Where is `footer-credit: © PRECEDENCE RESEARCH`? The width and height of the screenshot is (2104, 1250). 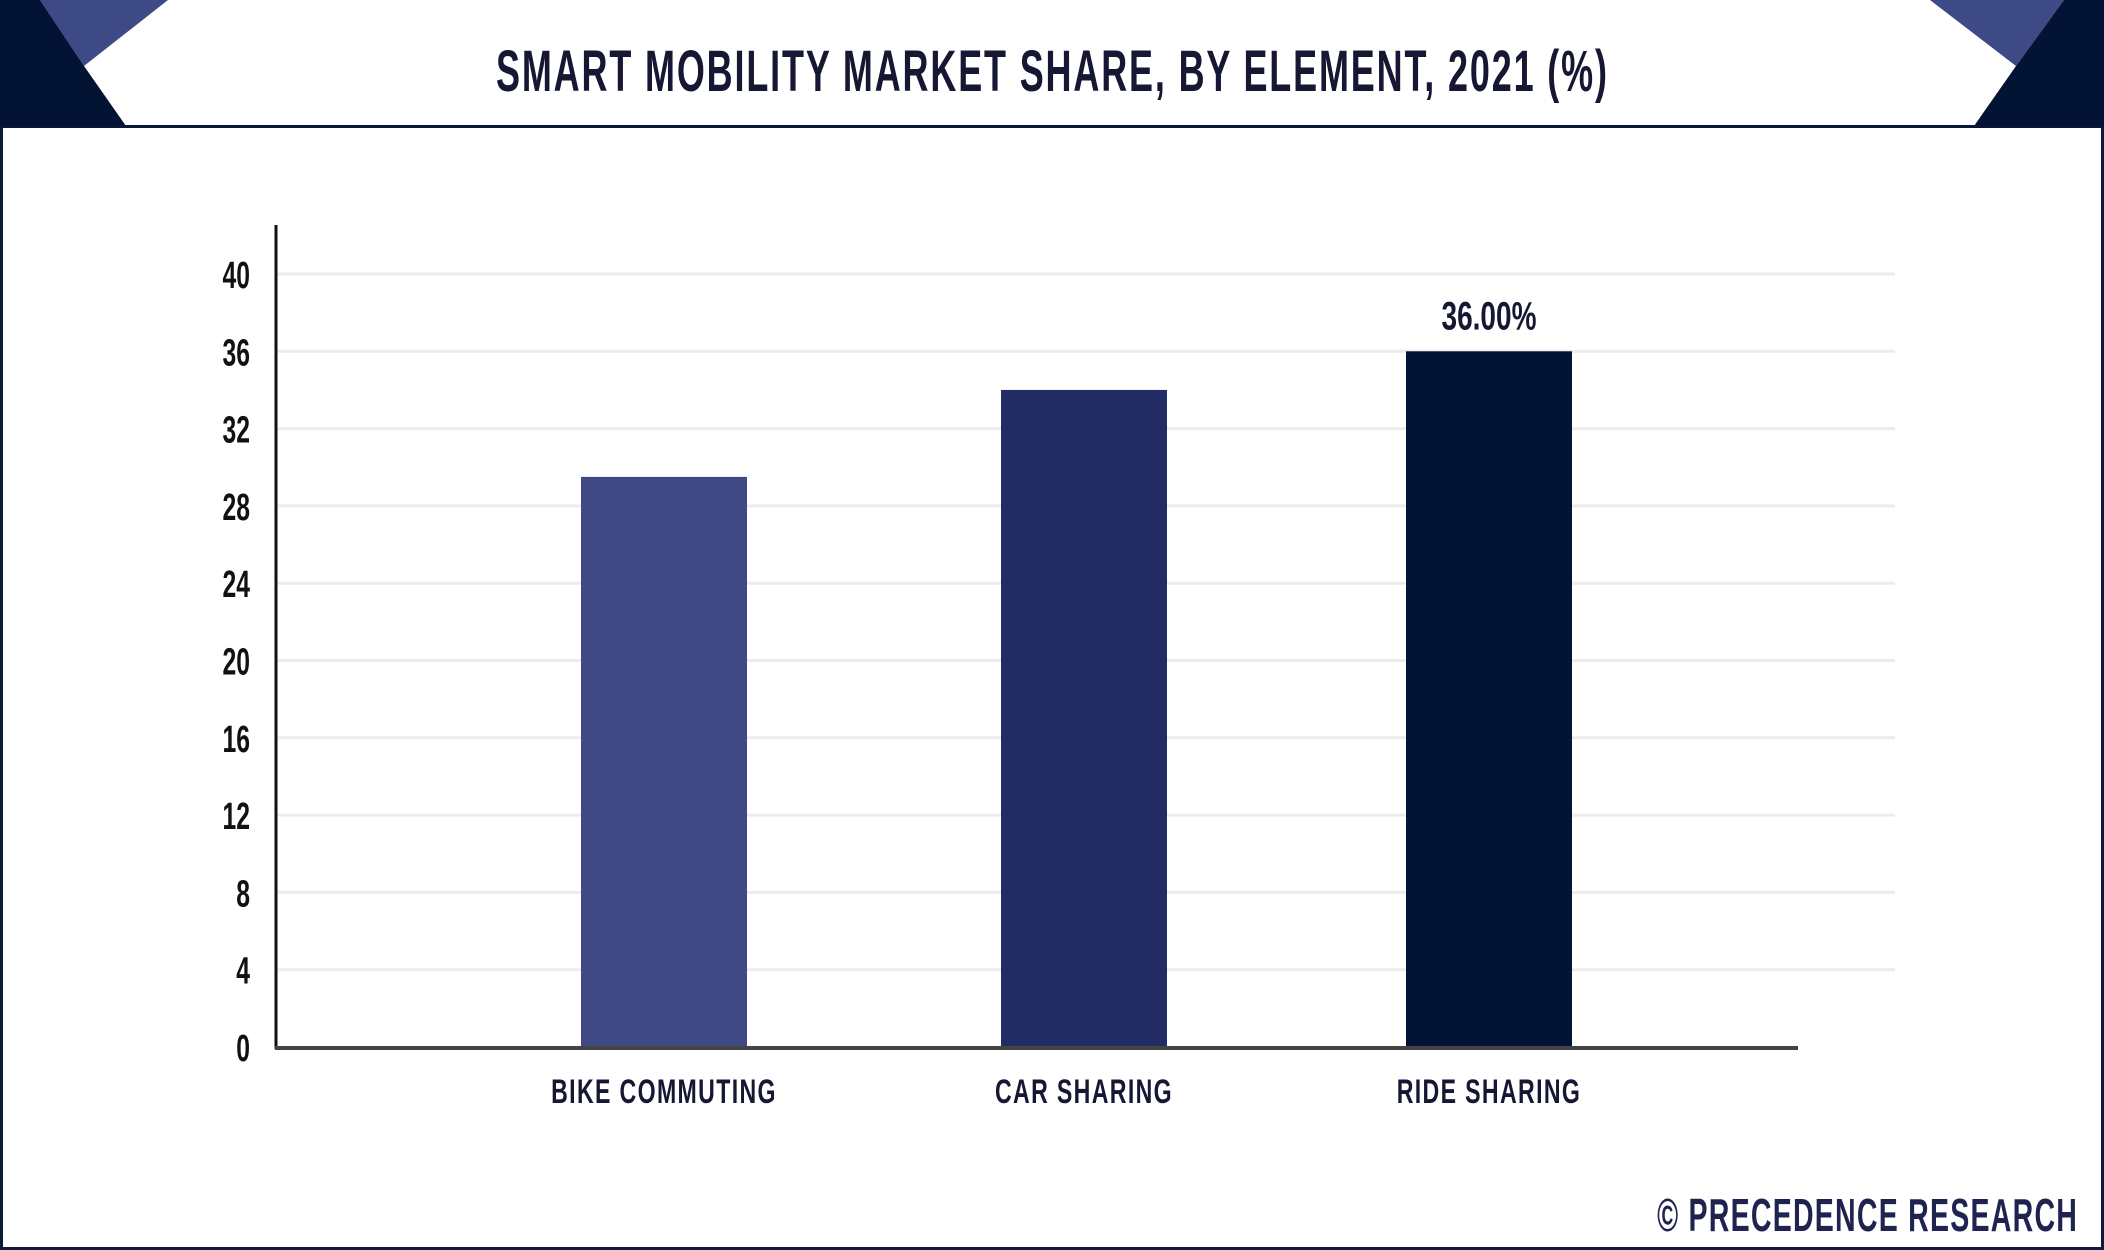
footer-credit: © PRECEDENCE RESEARCH is located at coordinates (1738, 1215).